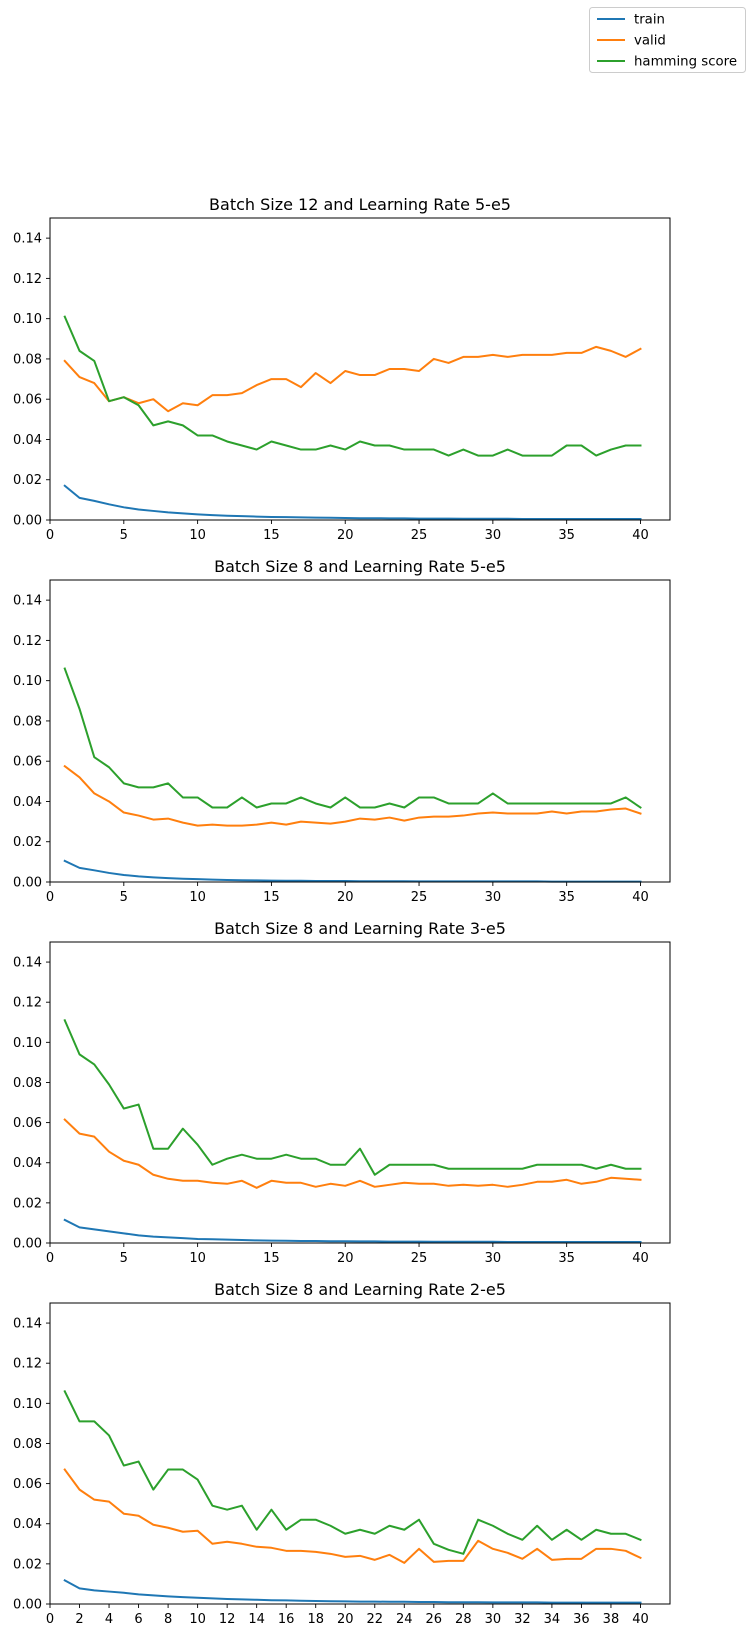  I want to click on legend: train valid hamming score, so click(667, 40).